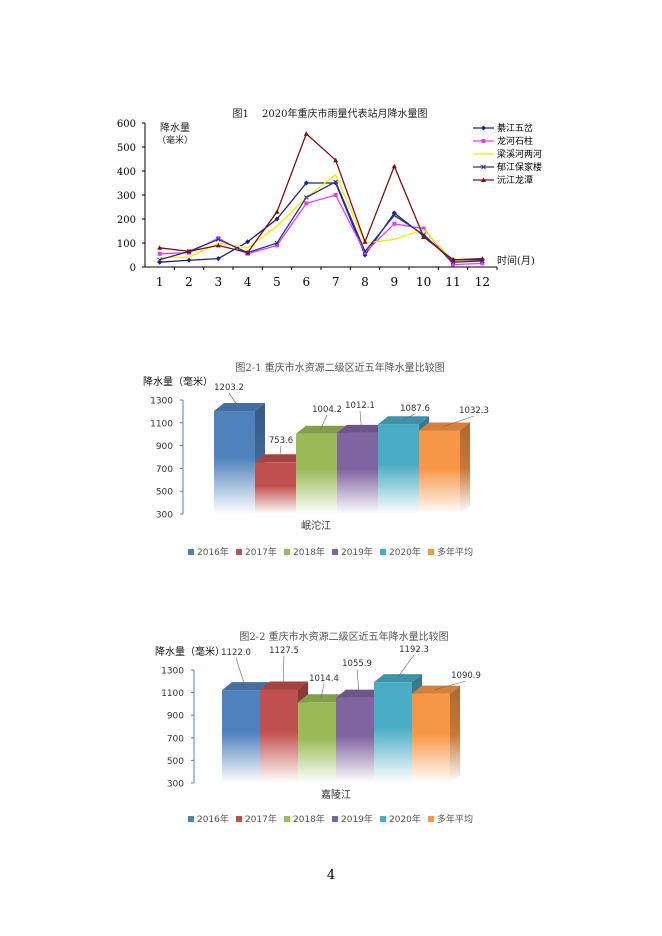 The width and height of the screenshot is (662, 936). Describe the element at coordinates (175, 739) in the screenshot. I see `y-tick-label: 700` at that location.